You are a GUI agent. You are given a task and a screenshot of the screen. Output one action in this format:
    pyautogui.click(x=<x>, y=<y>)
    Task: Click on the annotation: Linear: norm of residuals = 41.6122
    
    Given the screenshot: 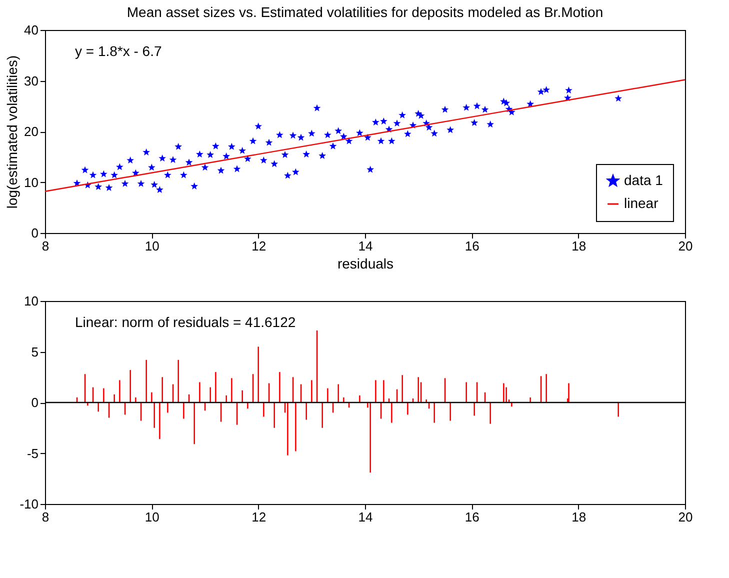 What is the action you would take?
    pyautogui.click(x=185, y=322)
    